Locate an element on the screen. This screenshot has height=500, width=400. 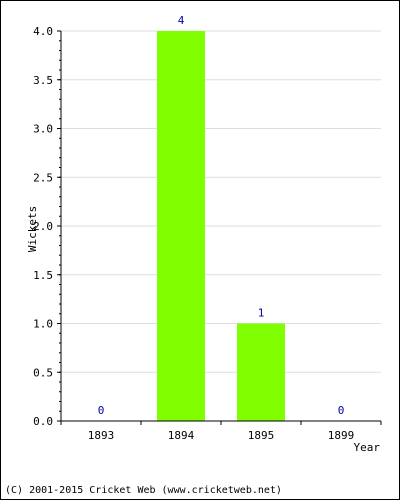
x-tick-labels: 1893 1894 1895 1899 is located at coordinates (221, 435).